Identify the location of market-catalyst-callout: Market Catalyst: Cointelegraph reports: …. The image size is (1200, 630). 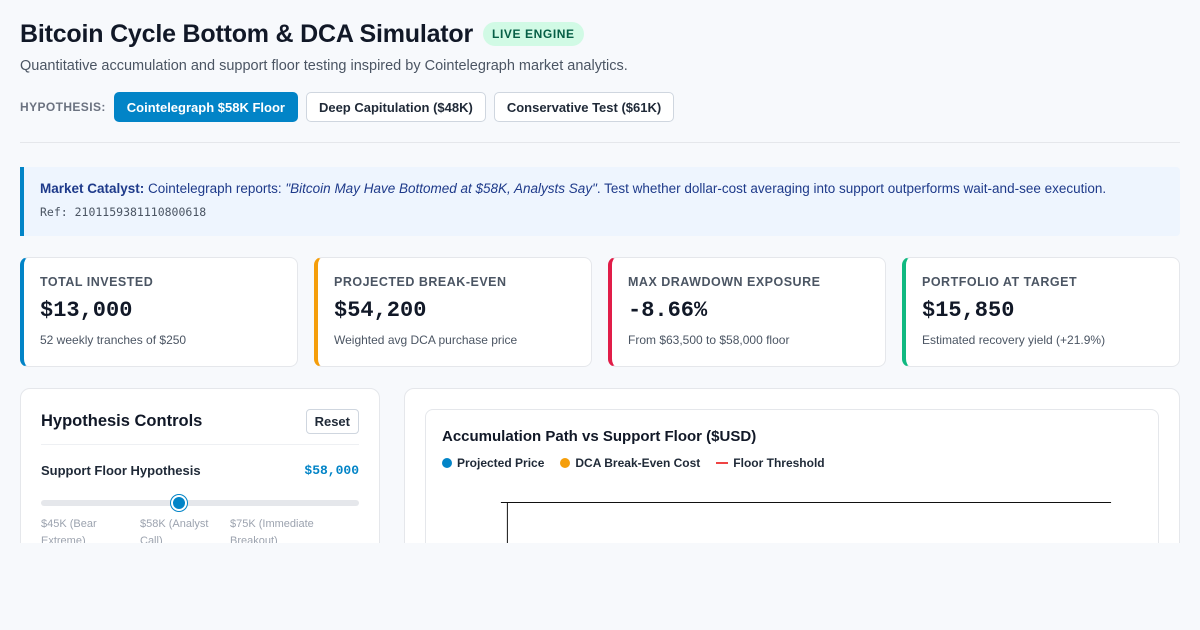
(600, 201).